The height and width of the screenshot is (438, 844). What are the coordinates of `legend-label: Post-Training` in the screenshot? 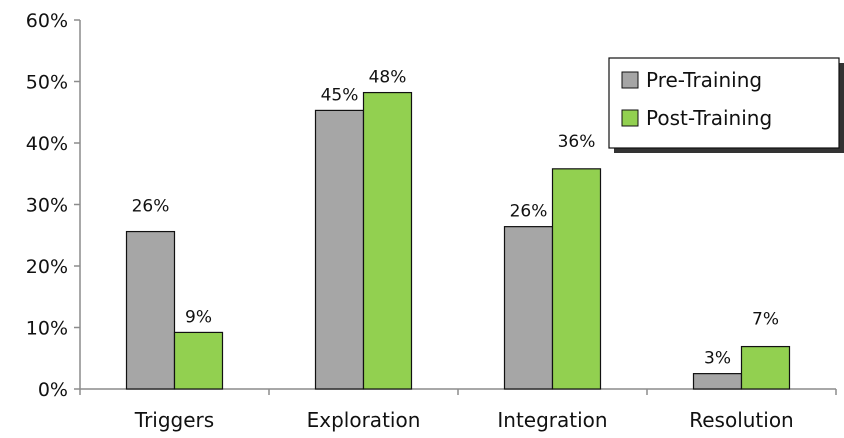 It's located at (709, 118).